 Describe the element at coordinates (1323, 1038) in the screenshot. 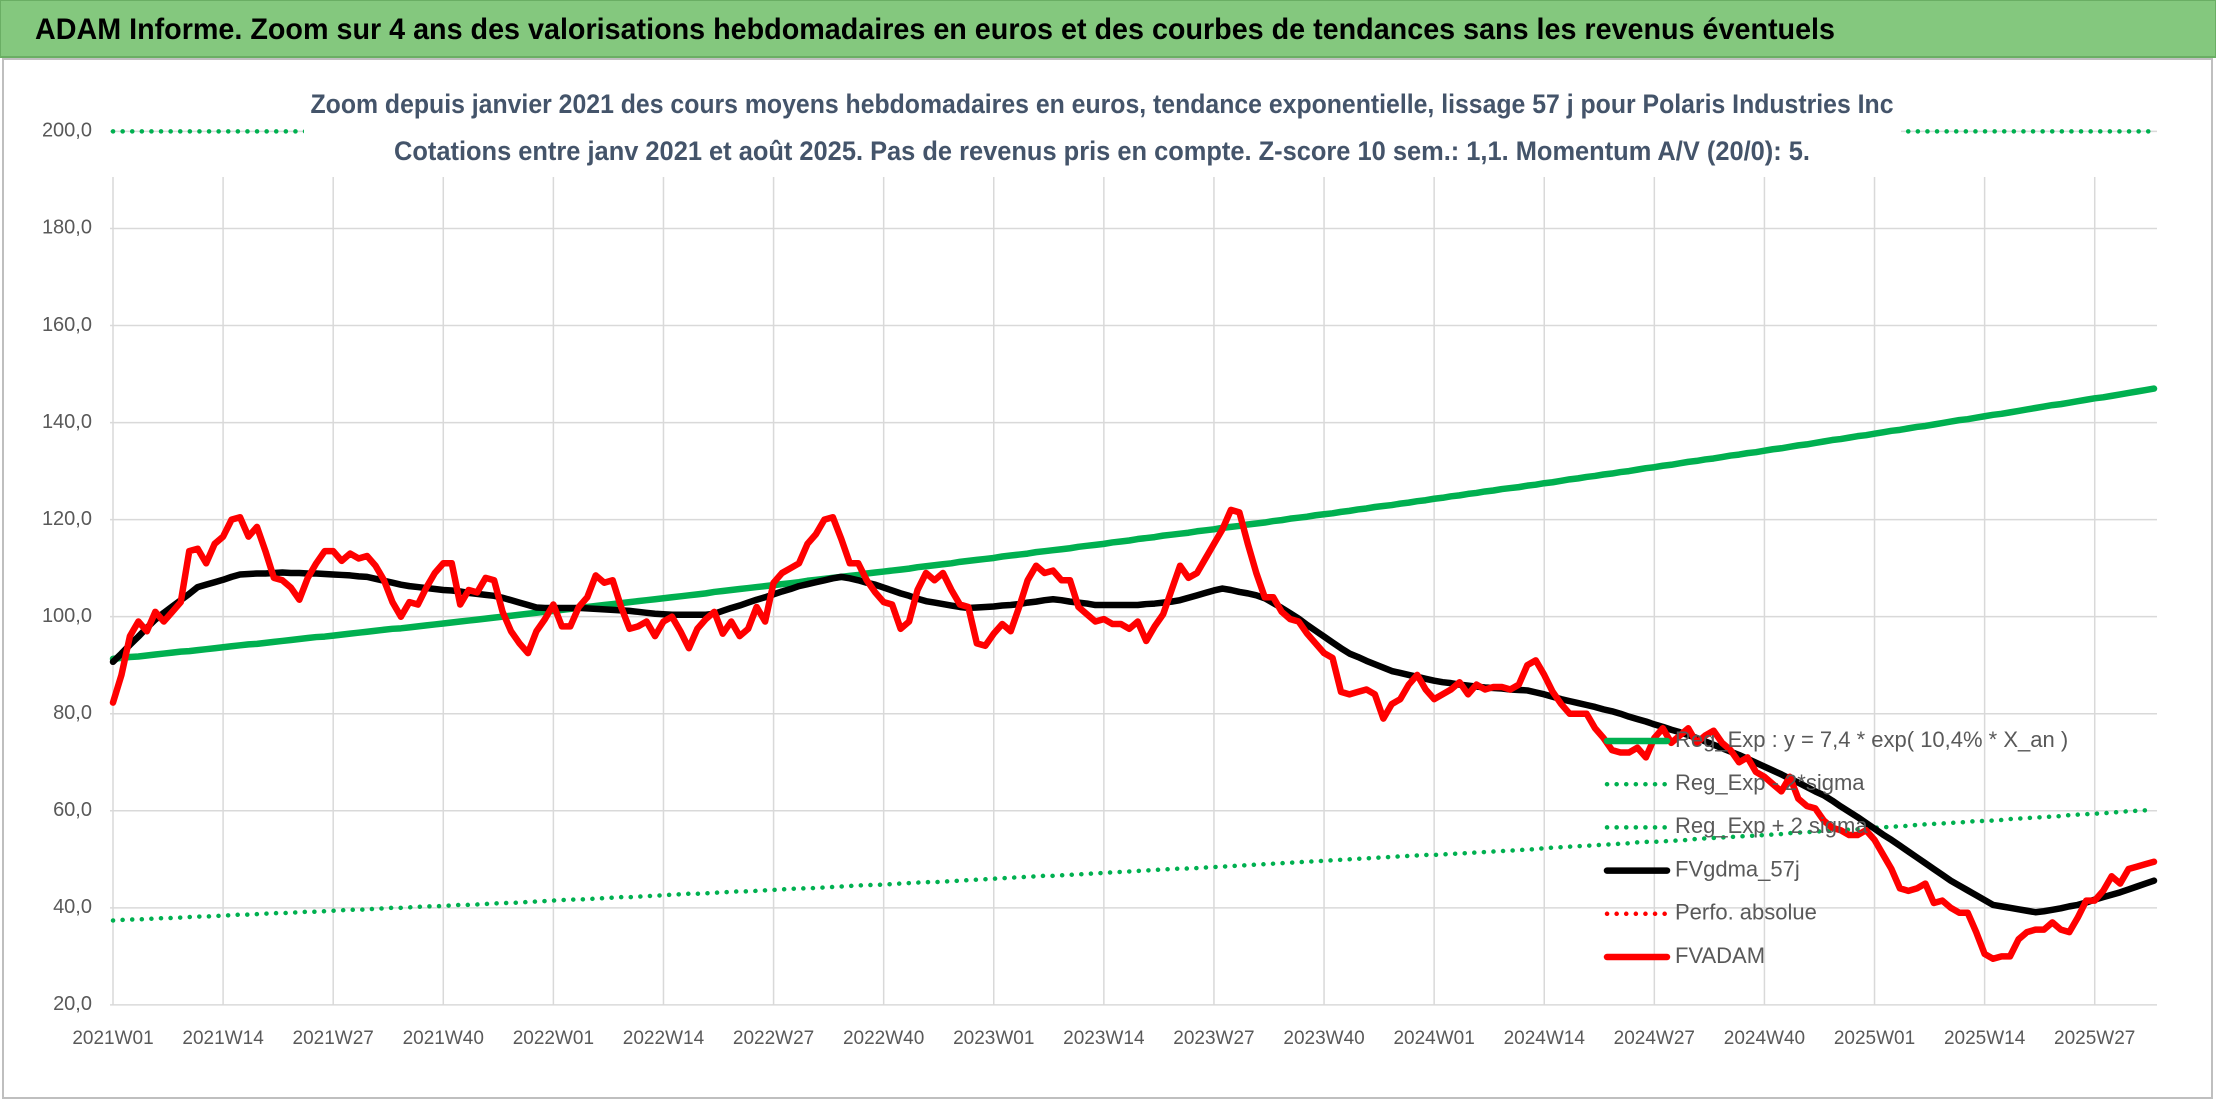

I see `x-tick-label: 2023W40` at that location.